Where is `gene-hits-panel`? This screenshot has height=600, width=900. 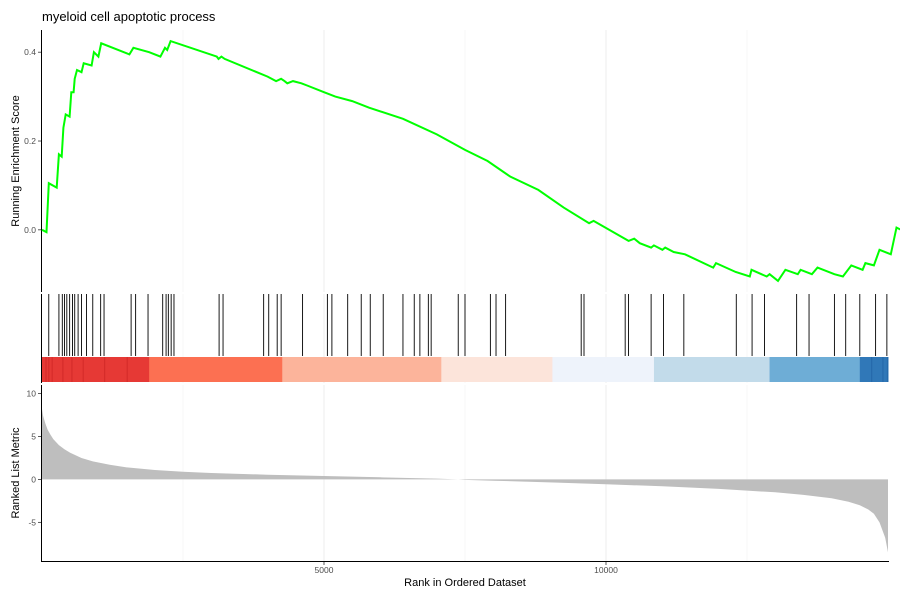 gene-hits-panel is located at coordinates (465, 338).